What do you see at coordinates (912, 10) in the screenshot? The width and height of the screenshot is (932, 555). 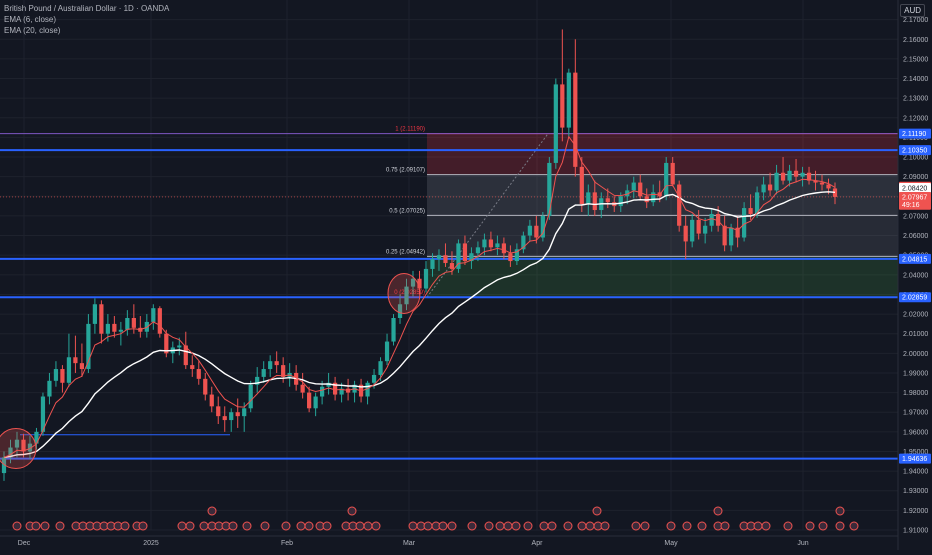 I see `currency-badge: AUD` at bounding box center [912, 10].